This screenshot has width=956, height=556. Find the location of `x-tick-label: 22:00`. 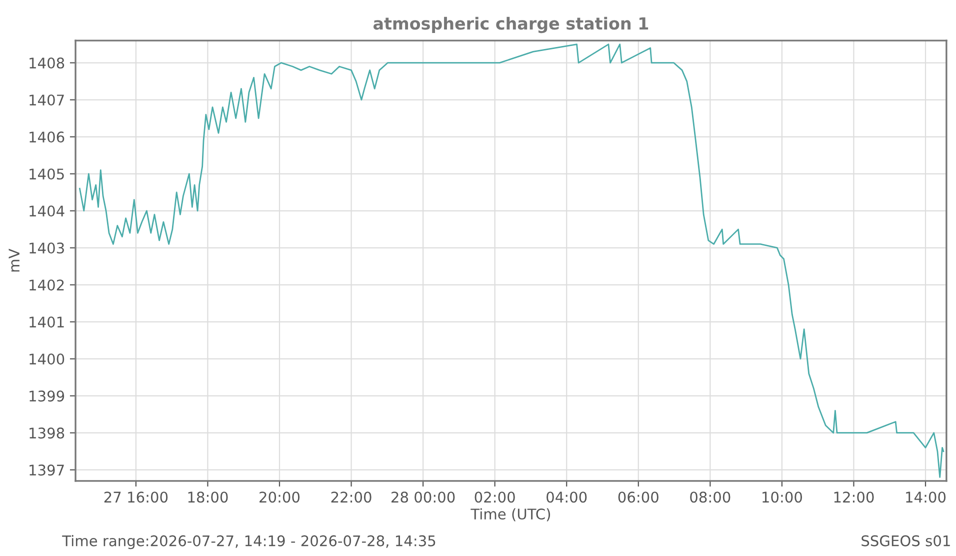

x-tick-label: 22:00 is located at coordinates (351, 497).